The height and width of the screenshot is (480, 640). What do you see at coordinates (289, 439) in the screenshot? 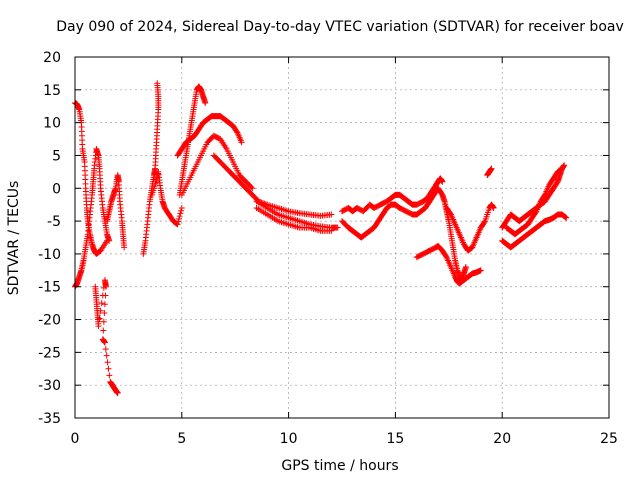
I see `x-tick-label: 10` at bounding box center [289, 439].